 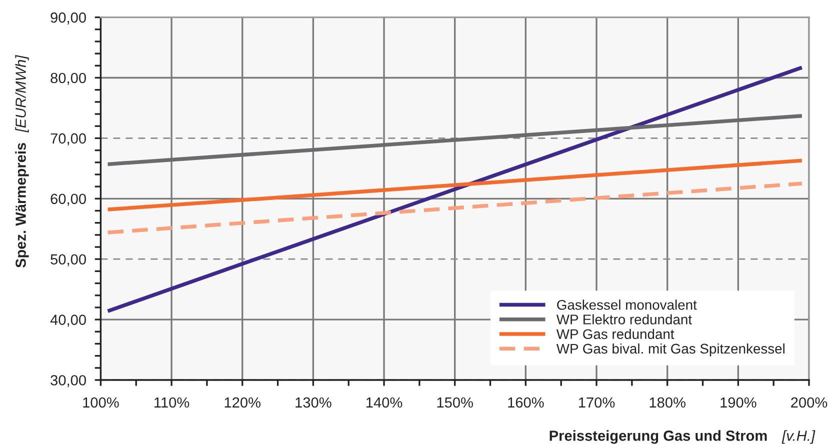 What do you see at coordinates (68, 139) in the screenshot?
I see `y-tick-label: 70,00` at bounding box center [68, 139].